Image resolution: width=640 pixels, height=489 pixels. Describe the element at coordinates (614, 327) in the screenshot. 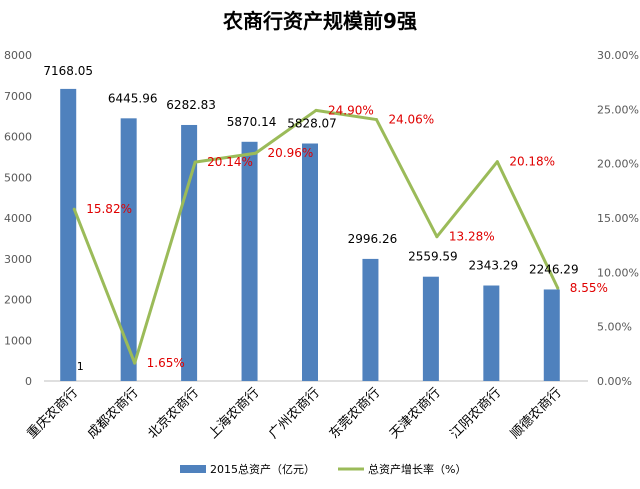

I see `y-right-tick-label: 5.00%` at that location.